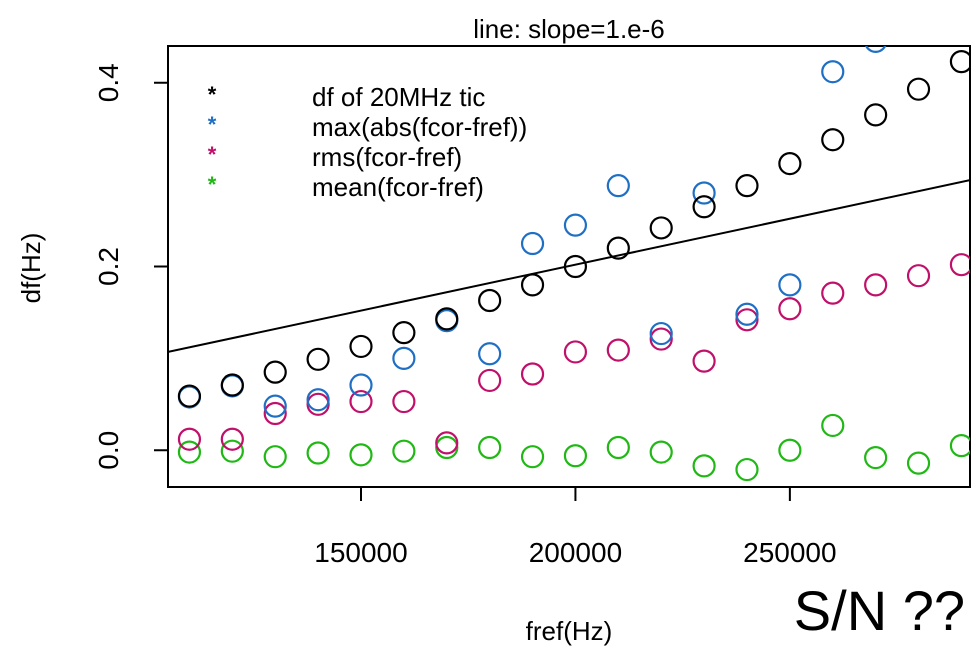 This screenshot has height=649, width=972. I want to click on x-axis-label: fref(Hz), so click(569, 631).